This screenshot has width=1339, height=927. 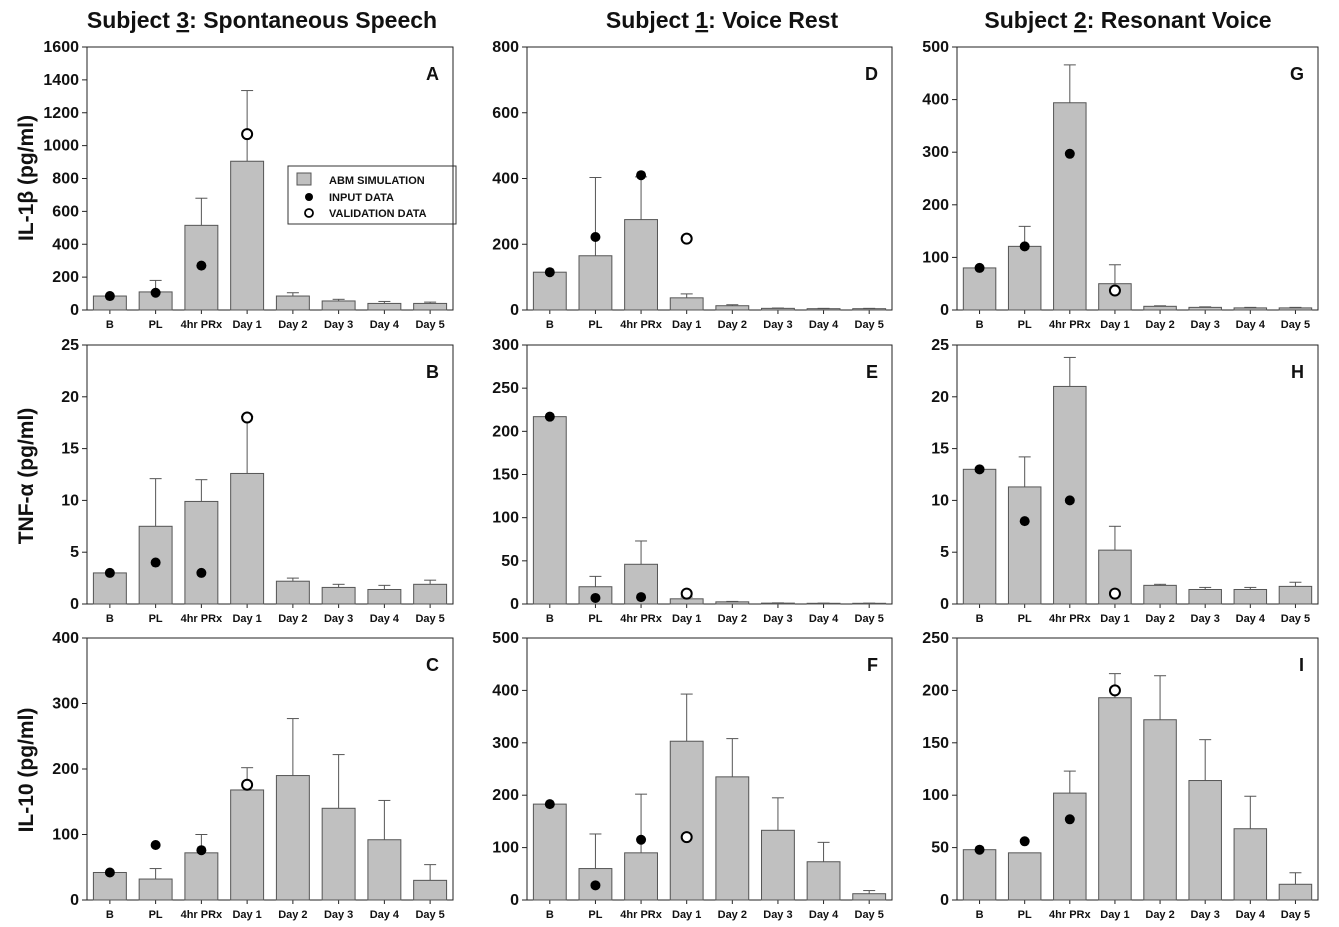 I want to click on panel-letter: E, so click(x=872, y=372).